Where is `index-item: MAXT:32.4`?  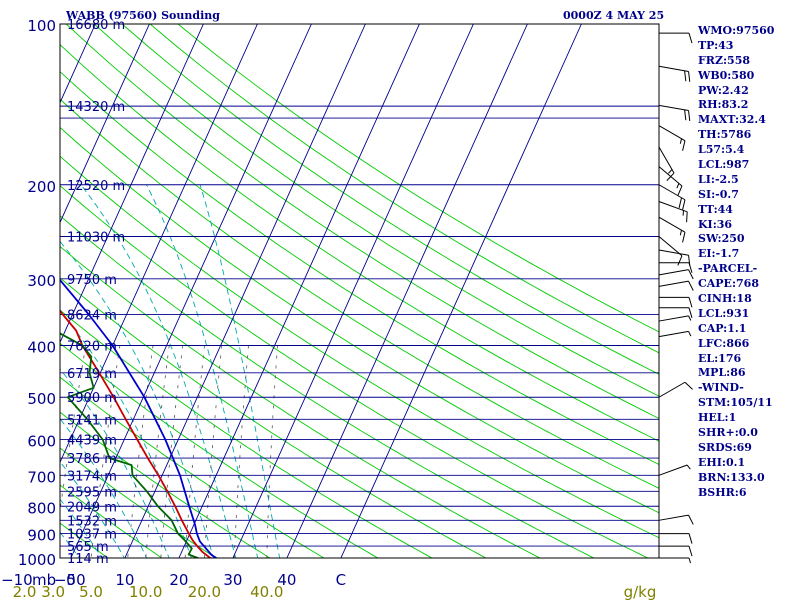 index-item: MAXT:32.4 is located at coordinates (732, 120).